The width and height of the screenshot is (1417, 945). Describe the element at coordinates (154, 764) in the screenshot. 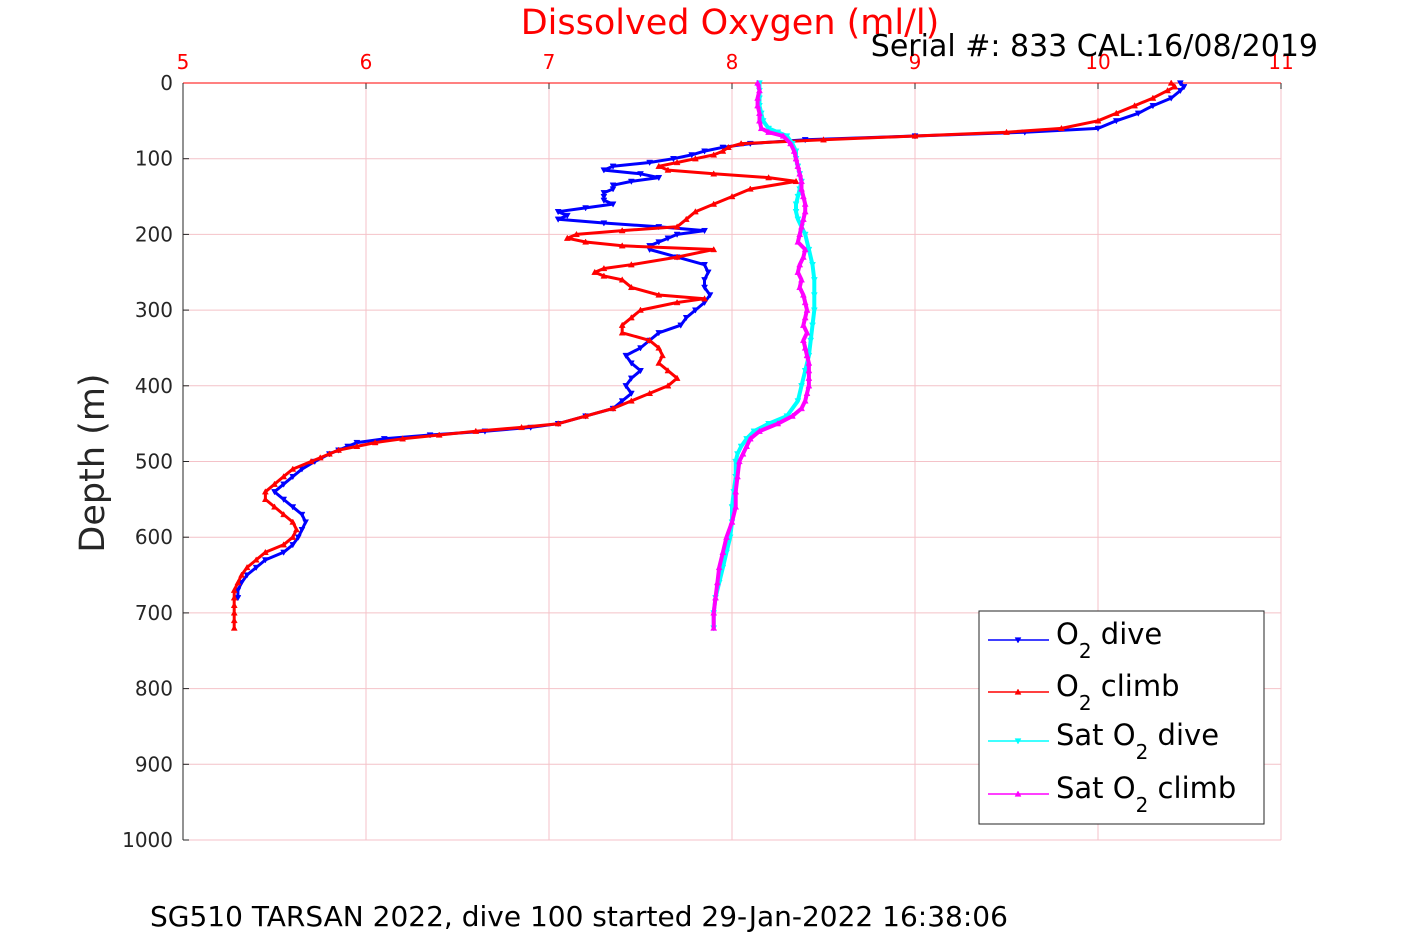

I see `y-tick-label: 900` at that location.